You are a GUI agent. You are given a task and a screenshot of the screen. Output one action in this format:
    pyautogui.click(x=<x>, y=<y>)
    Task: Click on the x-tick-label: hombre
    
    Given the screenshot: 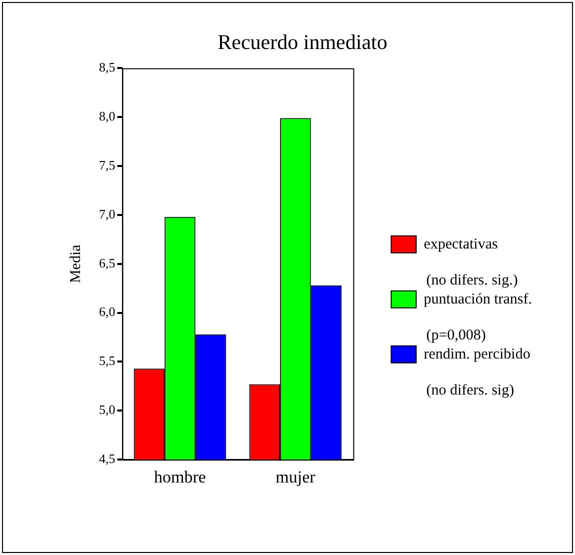 What is the action you would take?
    pyautogui.click(x=180, y=476)
    